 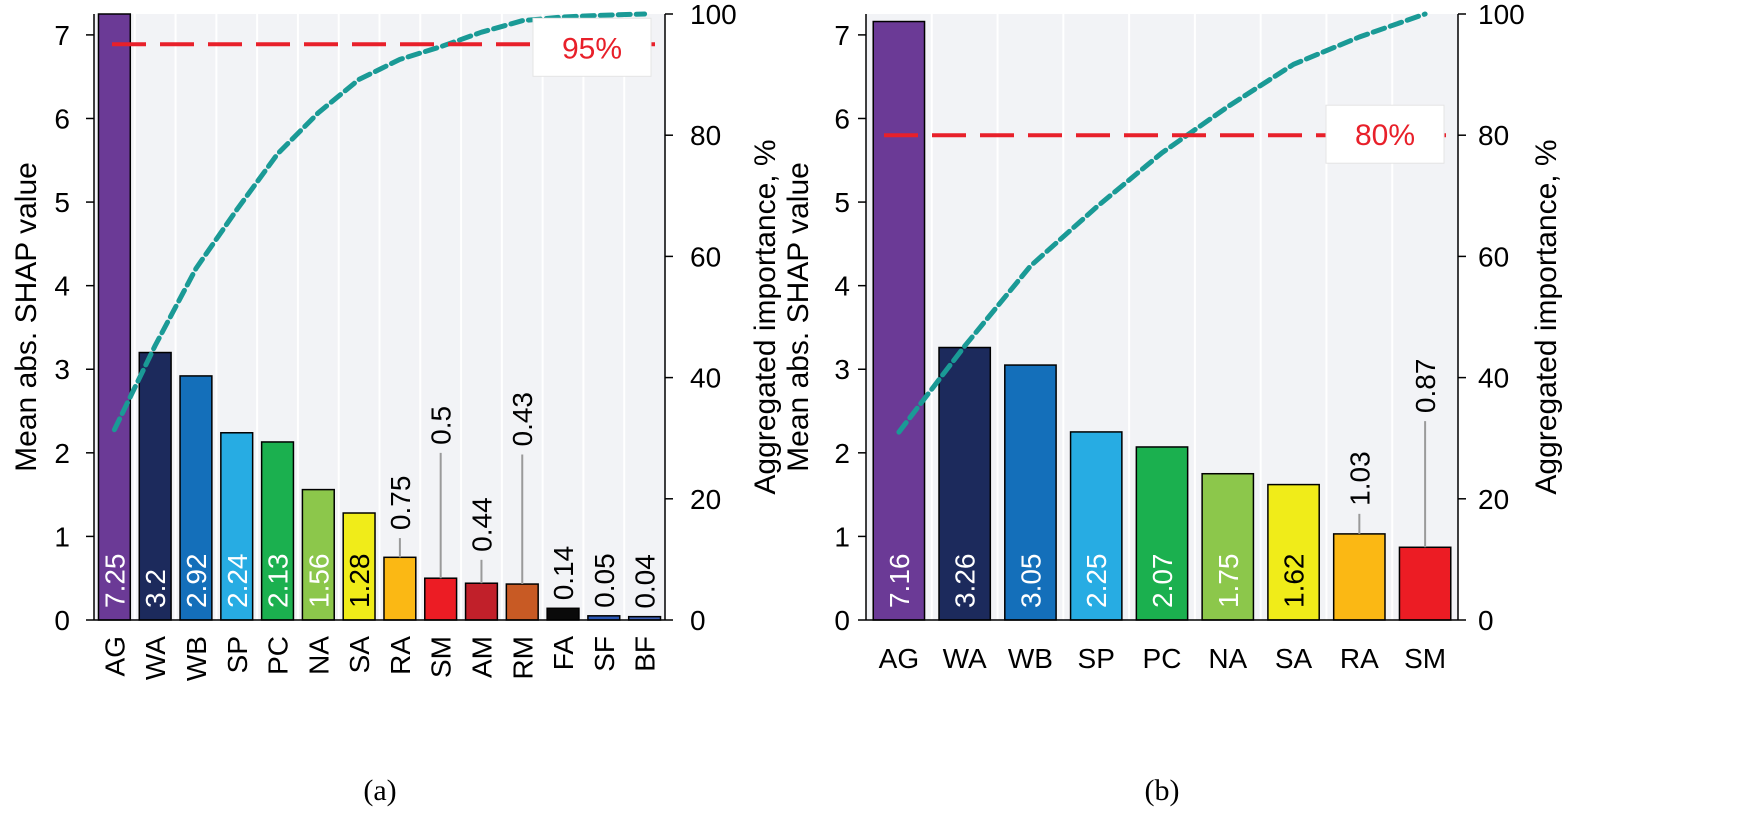 I want to click on data-label-BF: 0.04, so click(x=645, y=581).